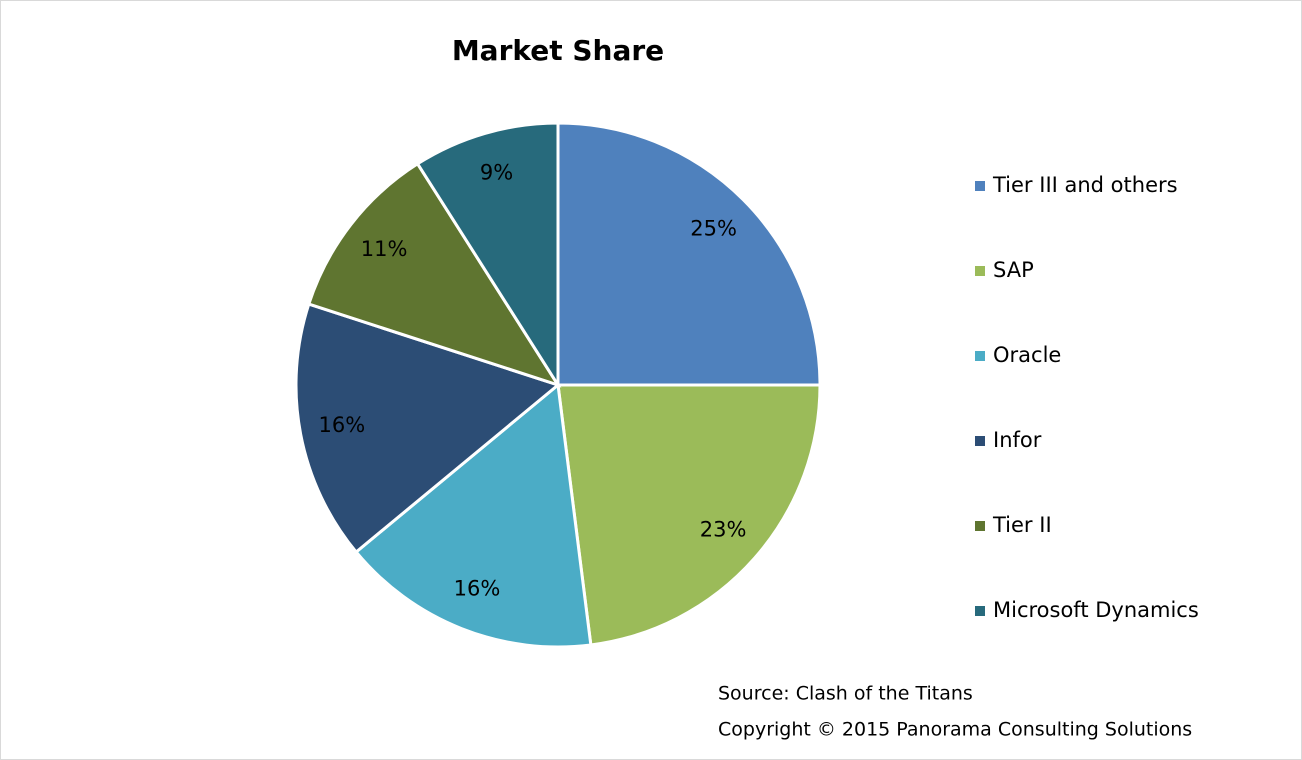 The height and width of the screenshot is (760, 1302). Describe the element at coordinates (723, 530) in the screenshot. I see `data-label: 23%` at that location.